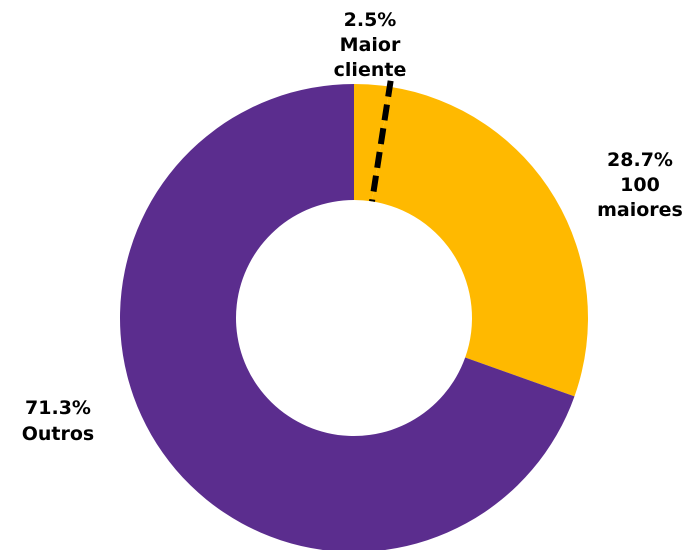  I want to click on label-100-maiores-line1: 100, so click(640, 185).